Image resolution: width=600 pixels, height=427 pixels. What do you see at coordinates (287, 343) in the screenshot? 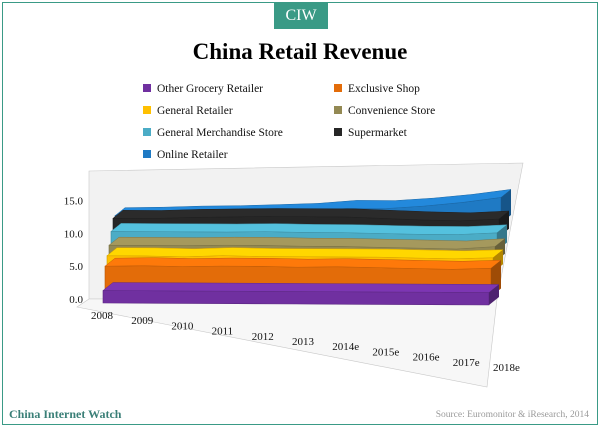
I see `chart-floor` at bounding box center [287, 343].